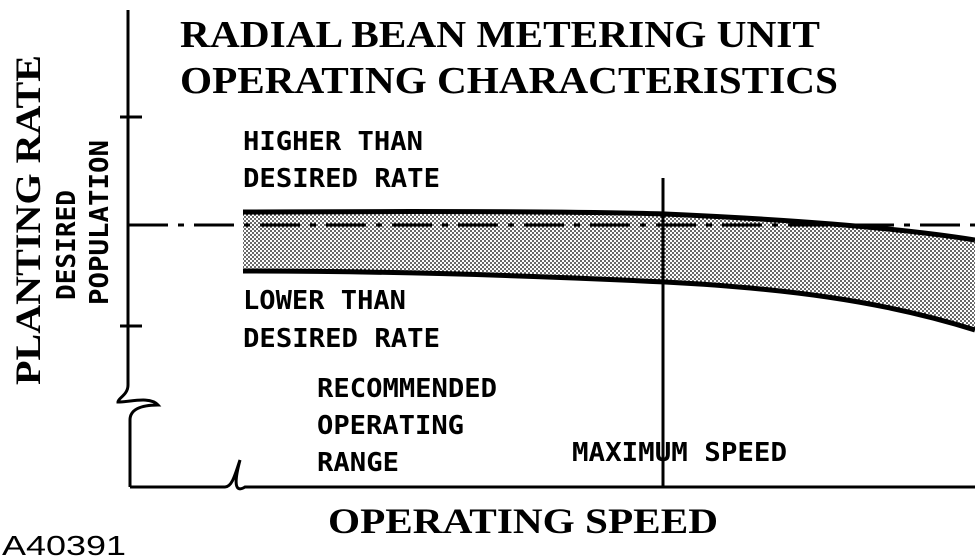 The image size is (975, 559). Describe the element at coordinates (139, 248) in the screenshot. I see `y-axis` at that location.